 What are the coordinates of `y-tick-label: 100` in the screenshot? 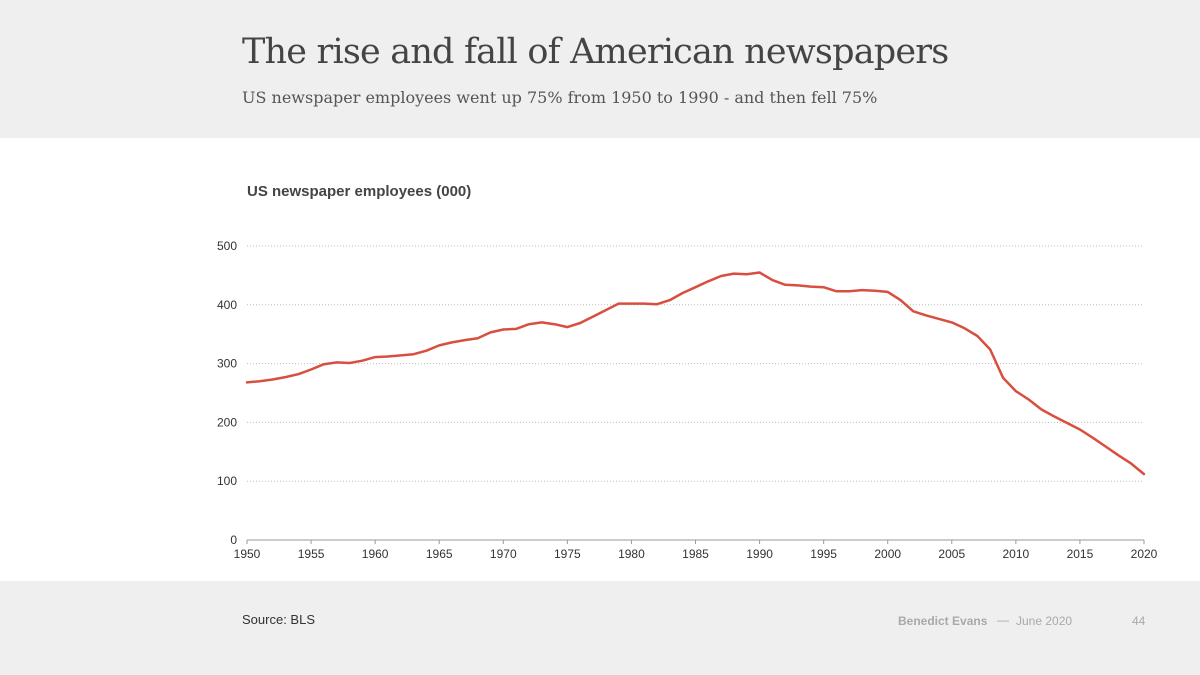 It's located at (227, 481).